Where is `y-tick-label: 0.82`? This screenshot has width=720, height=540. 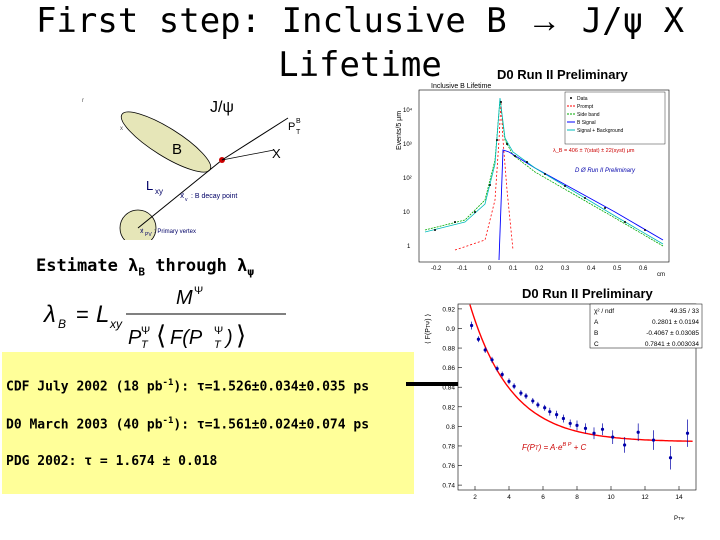
y-tick-label: 0.82 is located at coordinates (448, 407).